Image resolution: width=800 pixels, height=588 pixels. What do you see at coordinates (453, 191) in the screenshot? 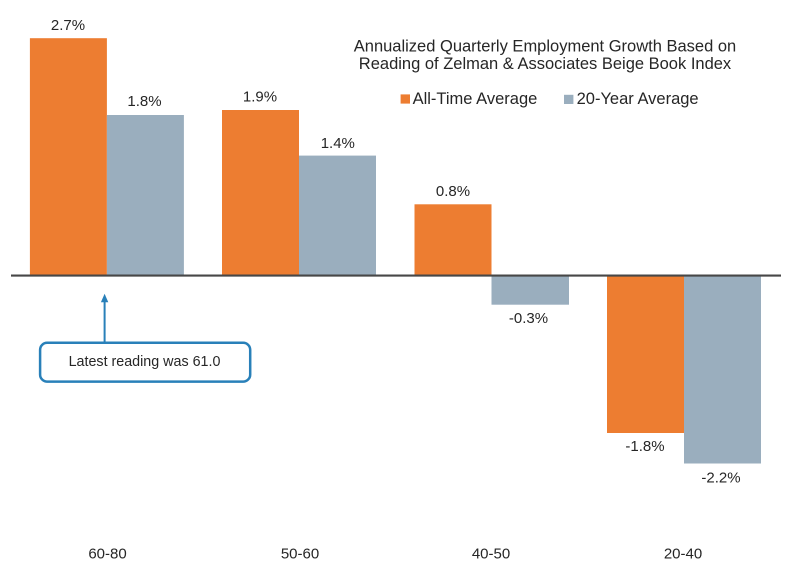
I see `svg-text: 0.8%` at bounding box center [453, 191].